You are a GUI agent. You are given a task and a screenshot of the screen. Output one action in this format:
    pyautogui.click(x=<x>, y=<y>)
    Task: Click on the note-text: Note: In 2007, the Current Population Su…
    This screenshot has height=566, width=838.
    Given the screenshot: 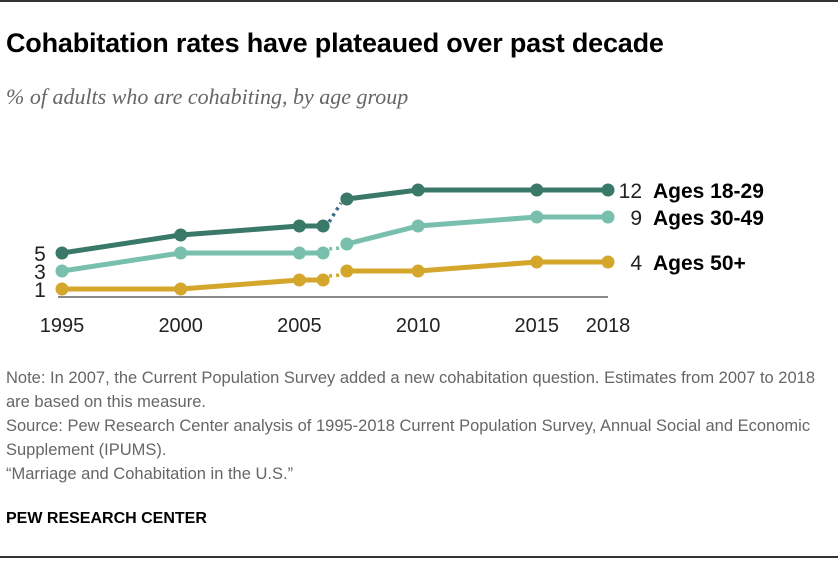 What is the action you would take?
    pyautogui.click(x=411, y=390)
    